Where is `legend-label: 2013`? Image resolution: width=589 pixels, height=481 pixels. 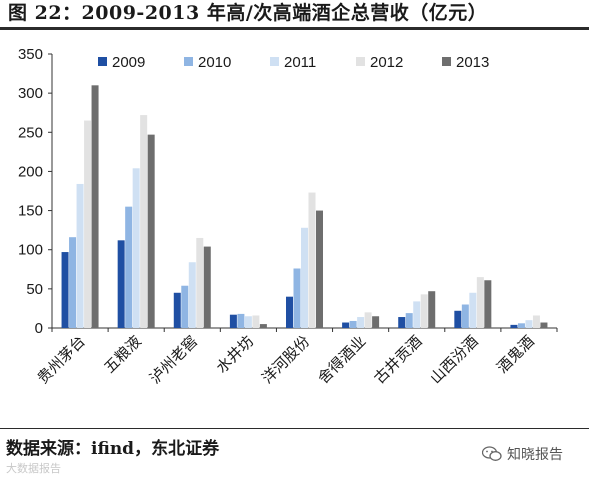 legend-label: 2013 is located at coordinates (472, 62).